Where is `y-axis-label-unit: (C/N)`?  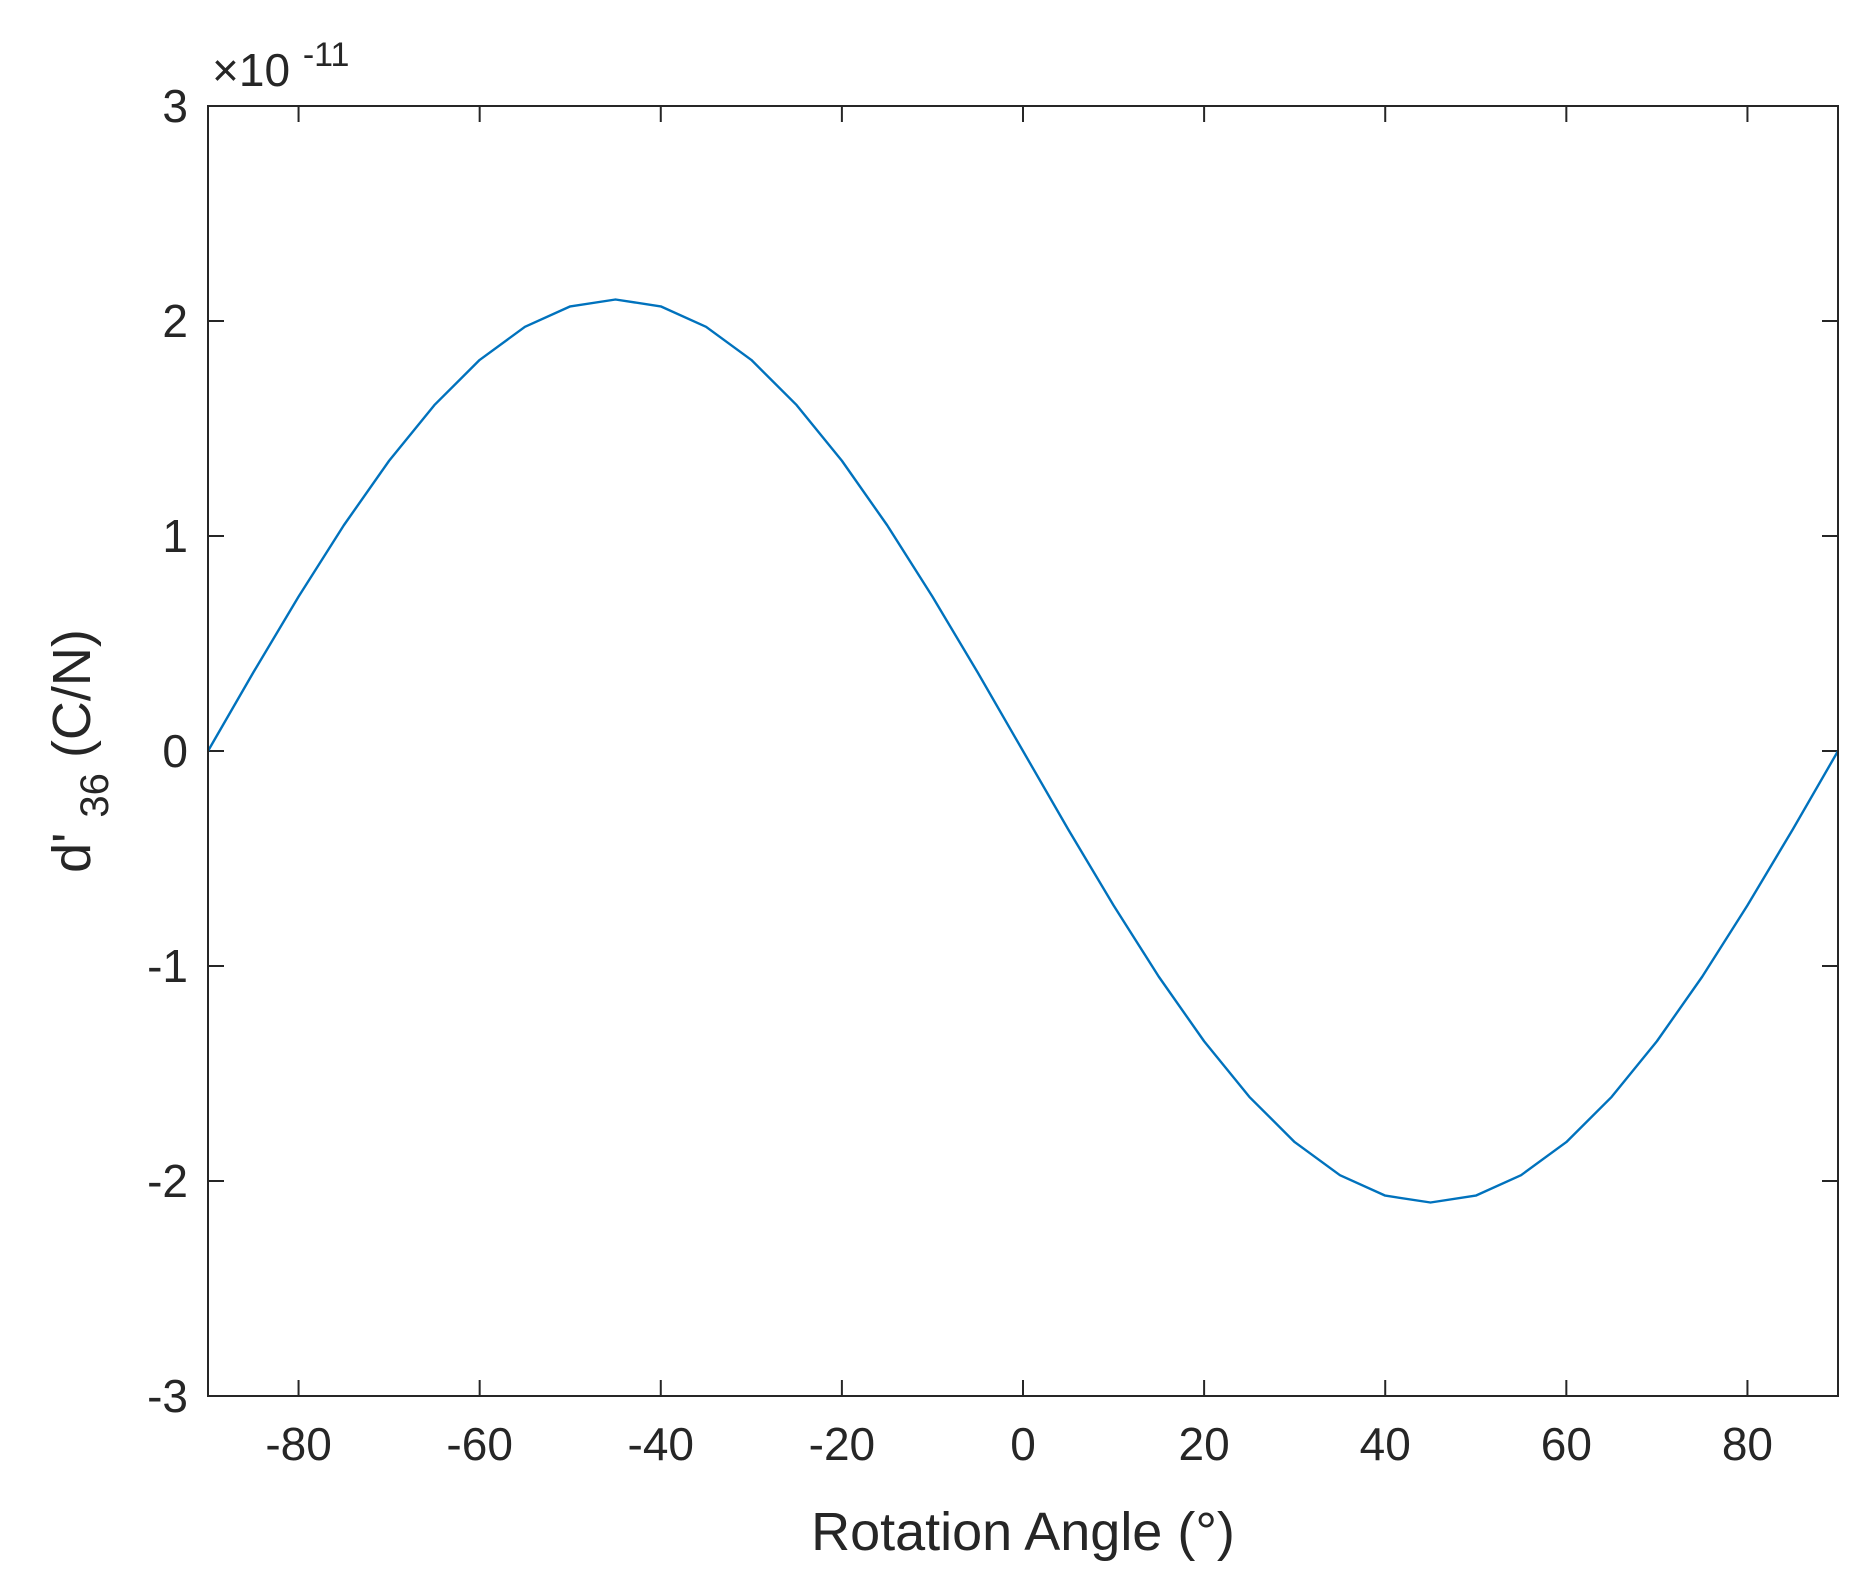
y-axis-label-unit: (C/N) is located at coordinates (72, 693).